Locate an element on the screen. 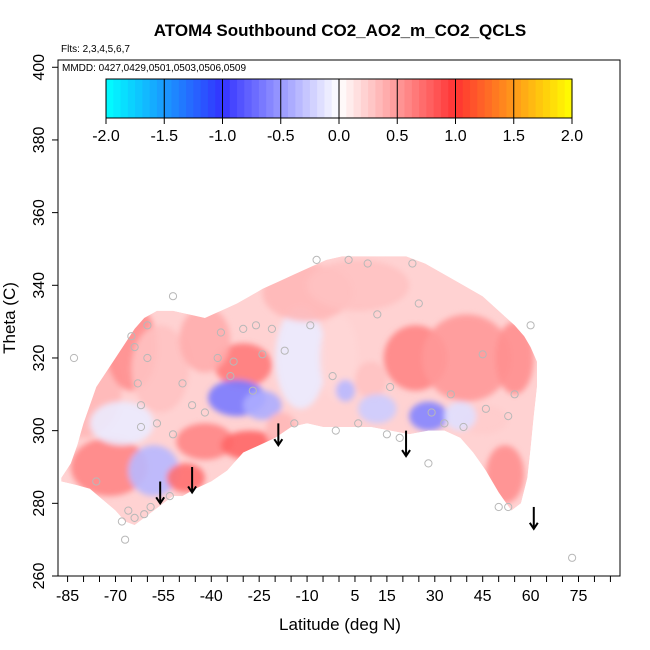 This screenshot has height=650, width=650. flights-subtitle: Flts: 2,3,4,5,6,7 is located at coordinates (95, 49).